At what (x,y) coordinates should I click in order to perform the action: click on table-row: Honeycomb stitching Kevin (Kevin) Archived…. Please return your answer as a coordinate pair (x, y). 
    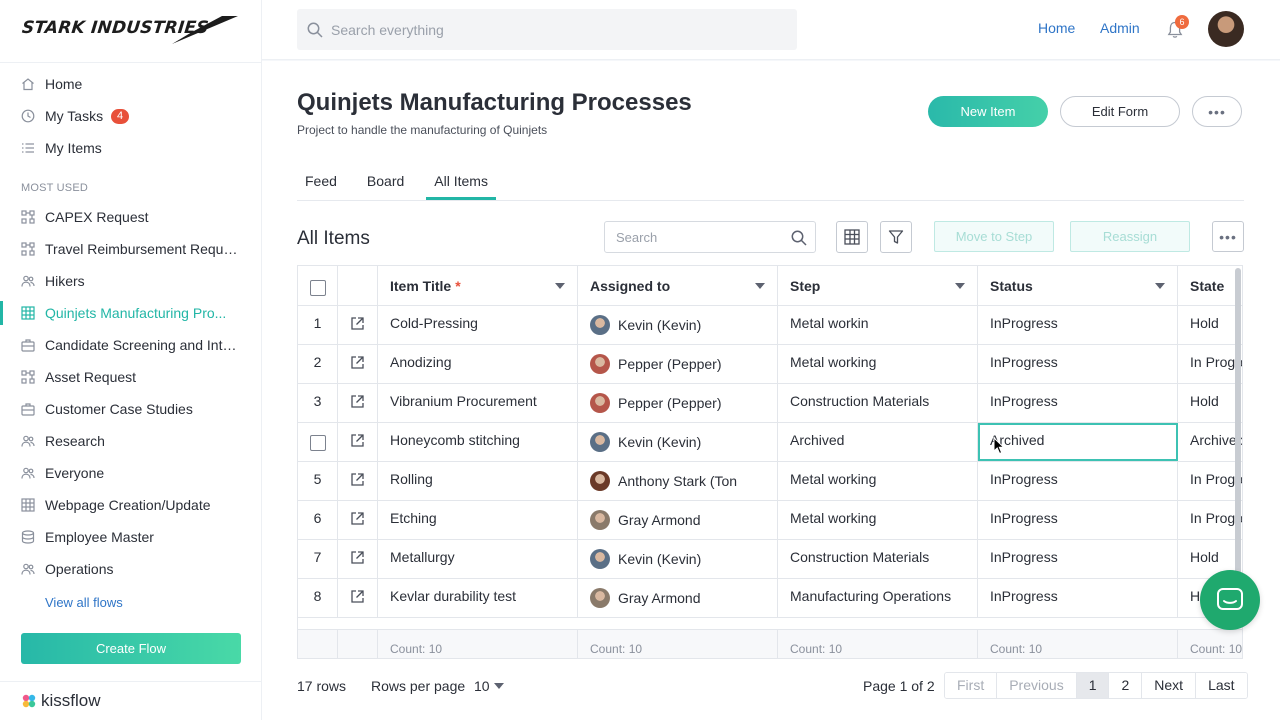
    Looking at the image, I should click on (770, 442).